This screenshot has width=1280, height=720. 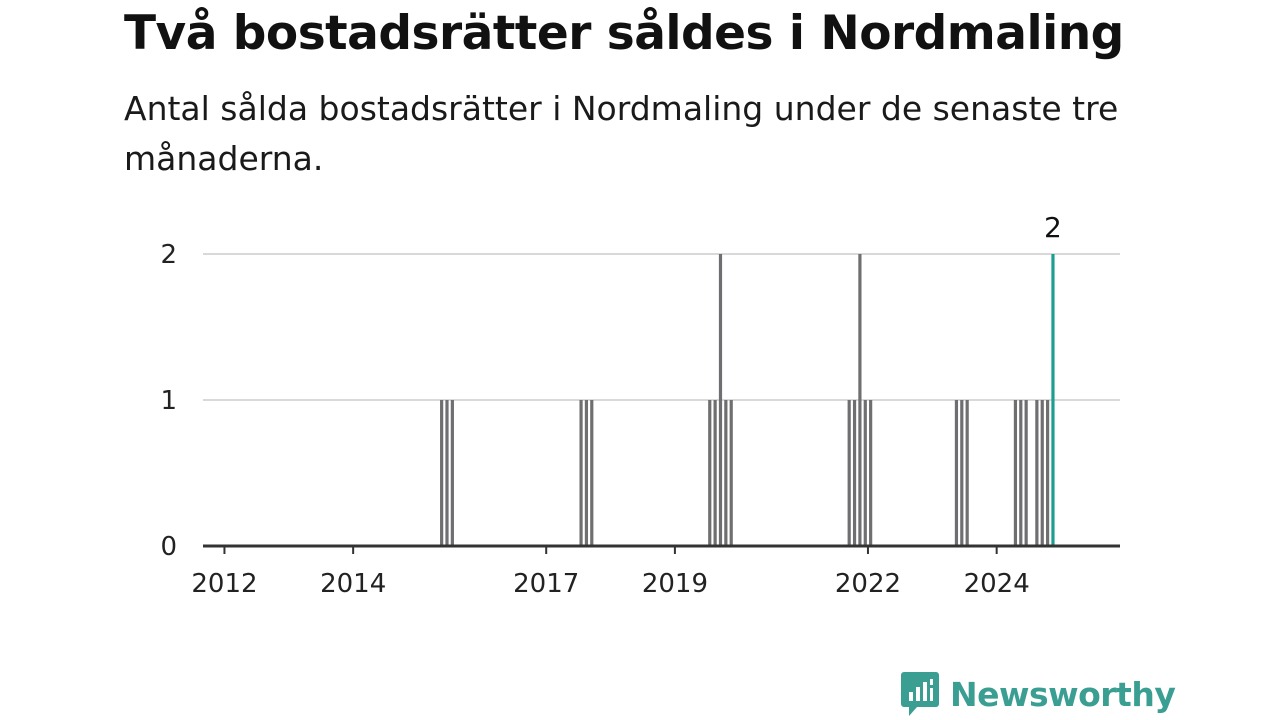 What do you see at coordinates (868, 584) in the screenshot?
I see `x-tick-label: 2022` at bounding box center [868, 584].